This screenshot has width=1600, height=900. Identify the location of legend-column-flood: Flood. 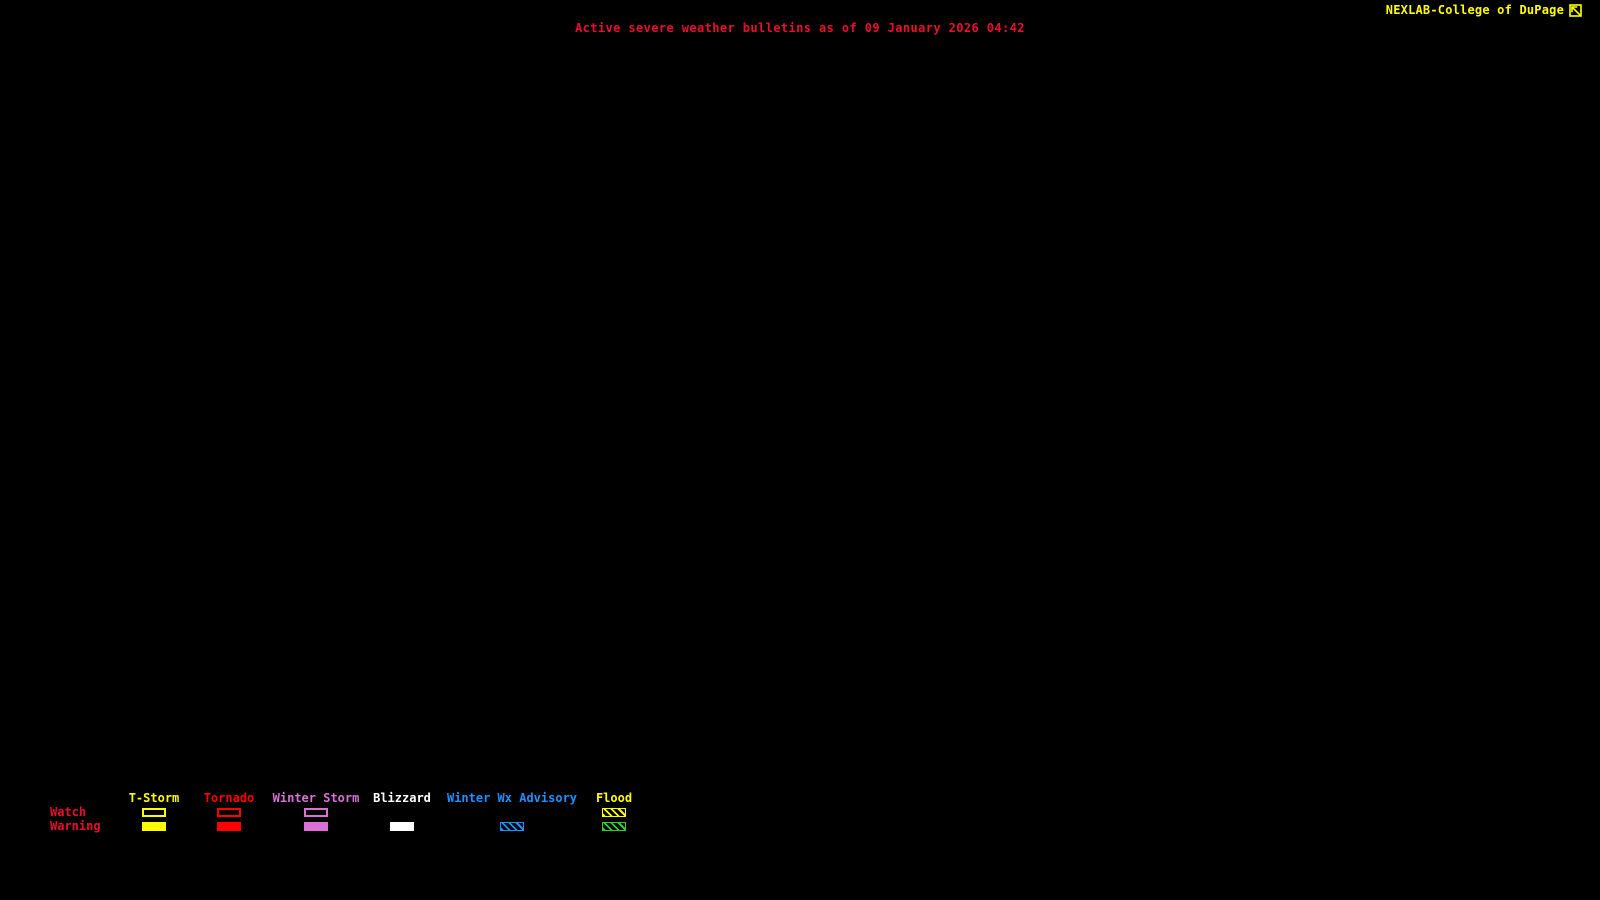
(614, 812).